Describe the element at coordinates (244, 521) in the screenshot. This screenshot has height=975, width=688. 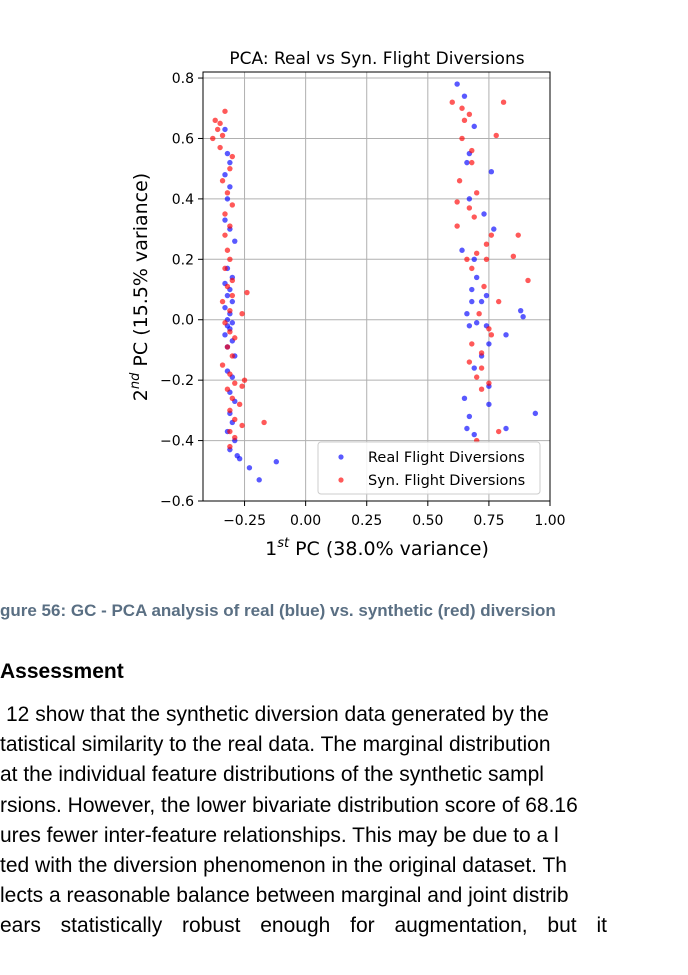
I see `x-tick-label: −0.25` at that location.